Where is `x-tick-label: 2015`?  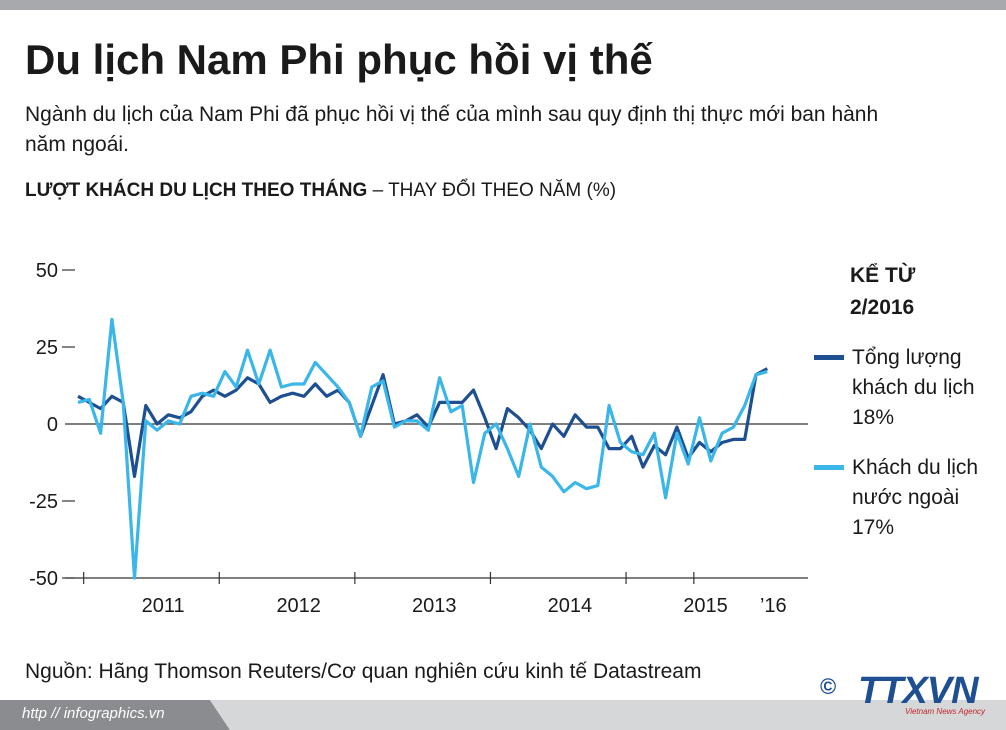 x-tick-label: 2015 is located at coordinates (705, 606).